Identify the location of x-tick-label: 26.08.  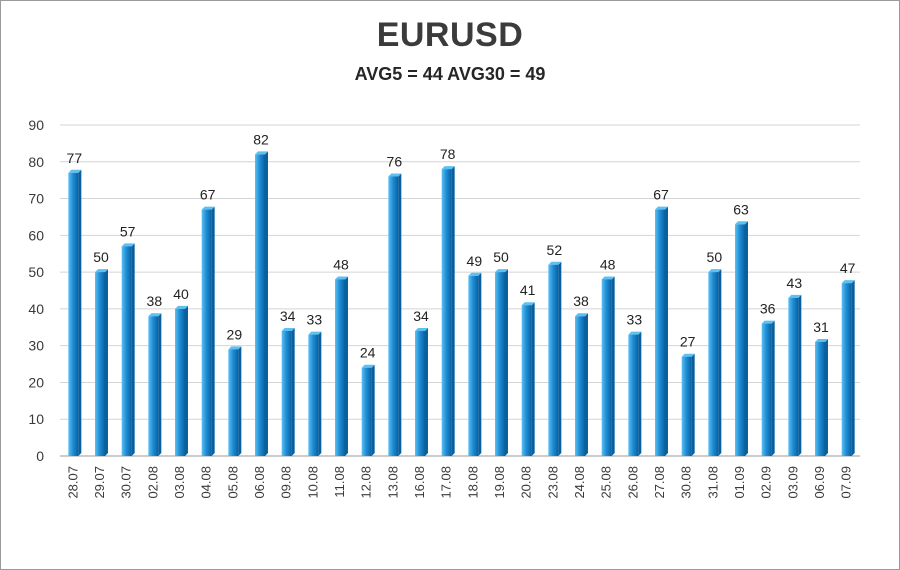
(632, 482).